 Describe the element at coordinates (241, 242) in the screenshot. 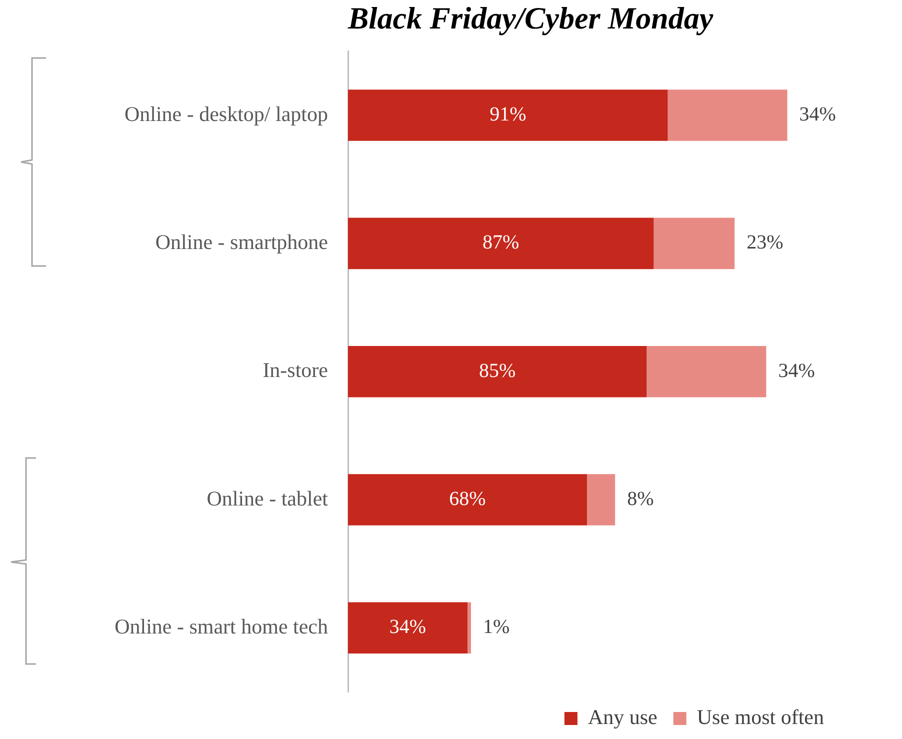

I see `y-tick-label: Online - smartphone` at that location.